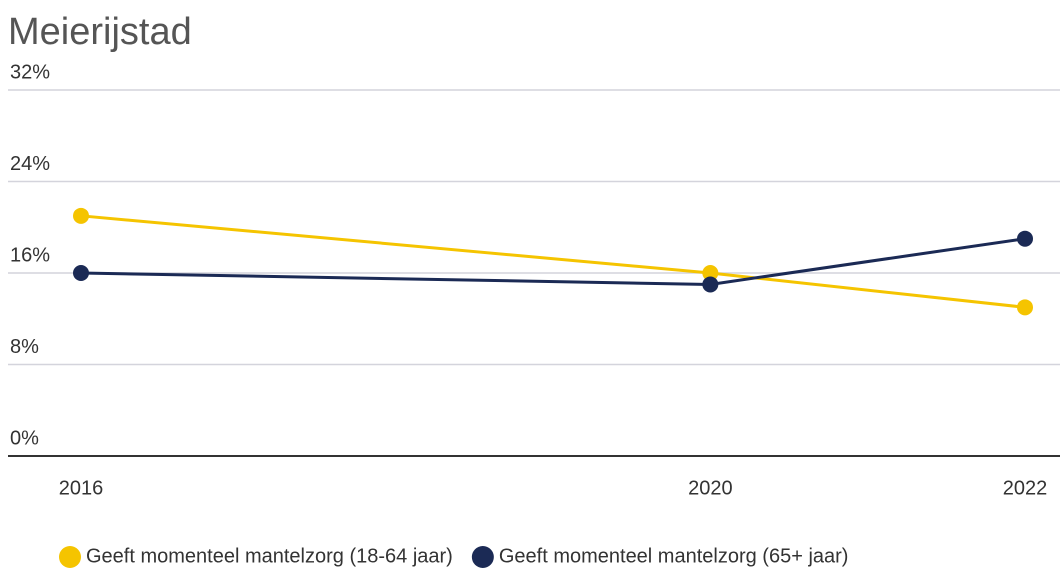 Image resolution: width=1060 pixels, height=572 pixels. What do you see at coordinates (100, 32) in the screenshot?
I see `chart-title: Meierijstad` at bounding box center [100, 32].